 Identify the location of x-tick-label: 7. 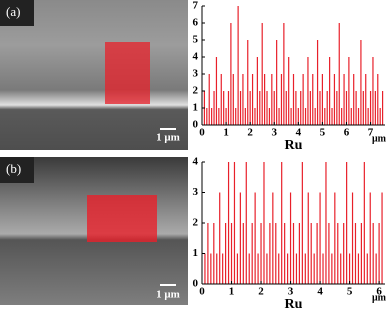
(371, 133).